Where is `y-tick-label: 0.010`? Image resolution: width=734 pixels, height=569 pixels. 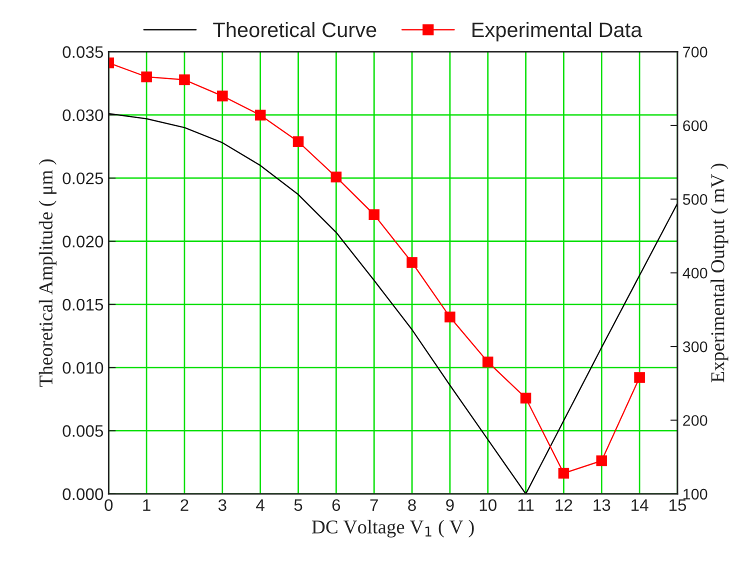
y-tick-label: 0.010 is located at coordinates (83, 368).